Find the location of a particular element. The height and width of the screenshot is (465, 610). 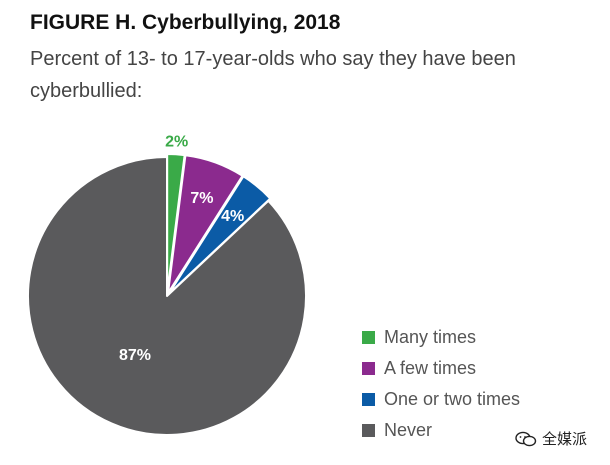

pie-label-many-times: 2% is located at coordinates (176, 142).